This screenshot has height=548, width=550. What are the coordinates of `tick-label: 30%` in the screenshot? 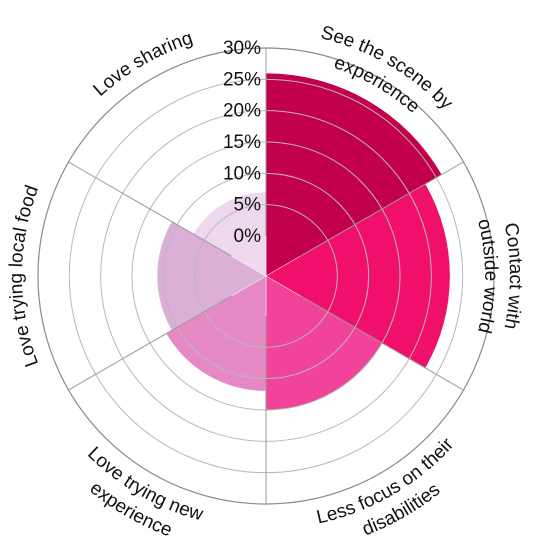 It's located at (242, 48).